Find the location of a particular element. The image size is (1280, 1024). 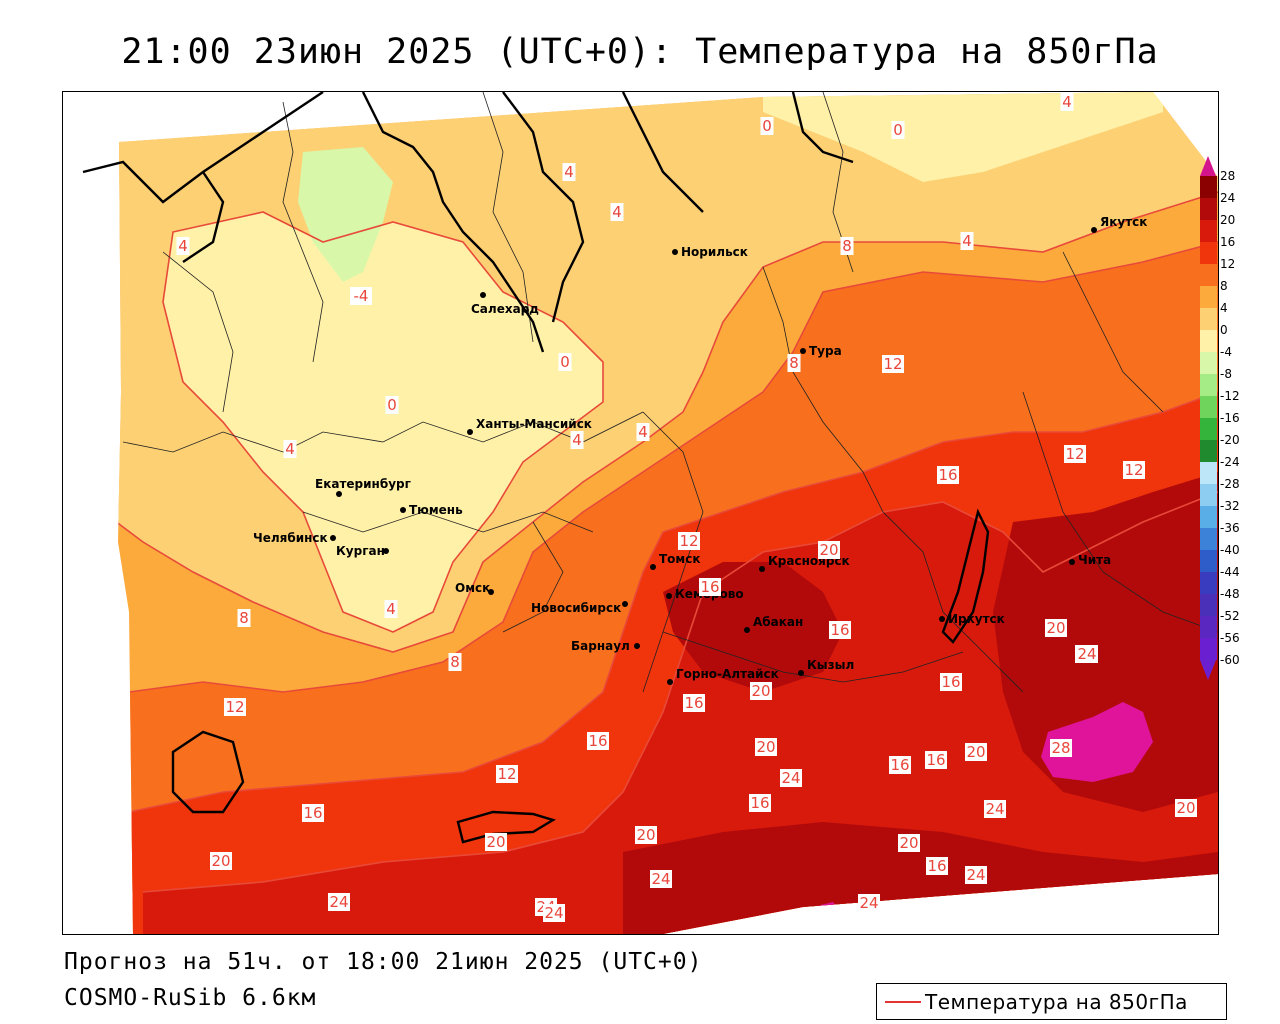

city-label: Ханты-Мансийск is located at coordinates (534, 424).